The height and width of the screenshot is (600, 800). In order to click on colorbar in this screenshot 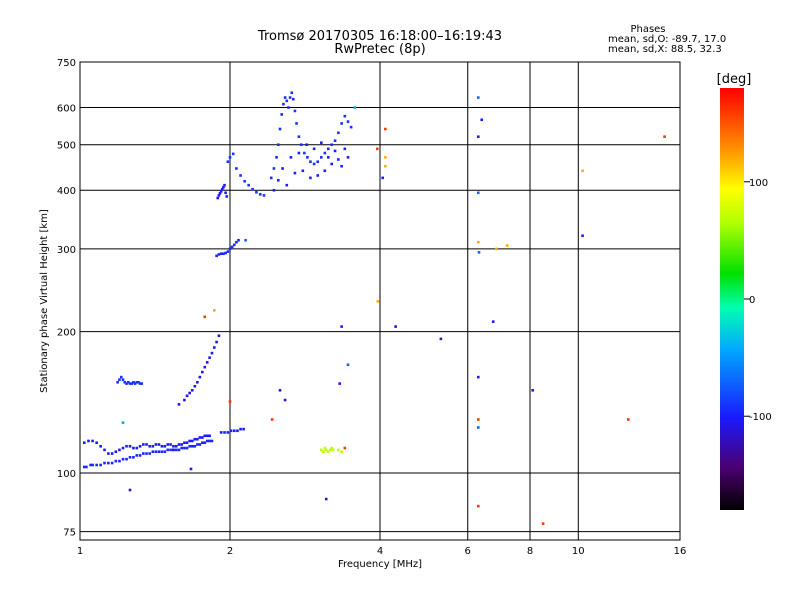, I will do `click(732, 299)`.